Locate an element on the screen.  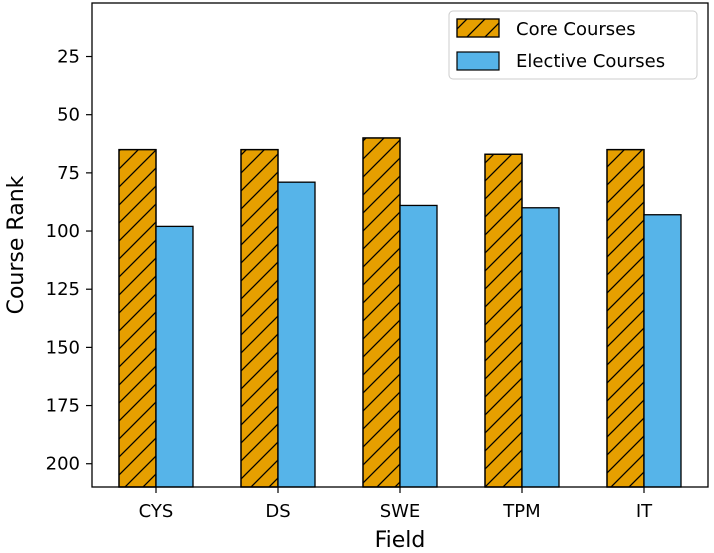
x-tick-label: CYS is located at coordinates (156, 511).